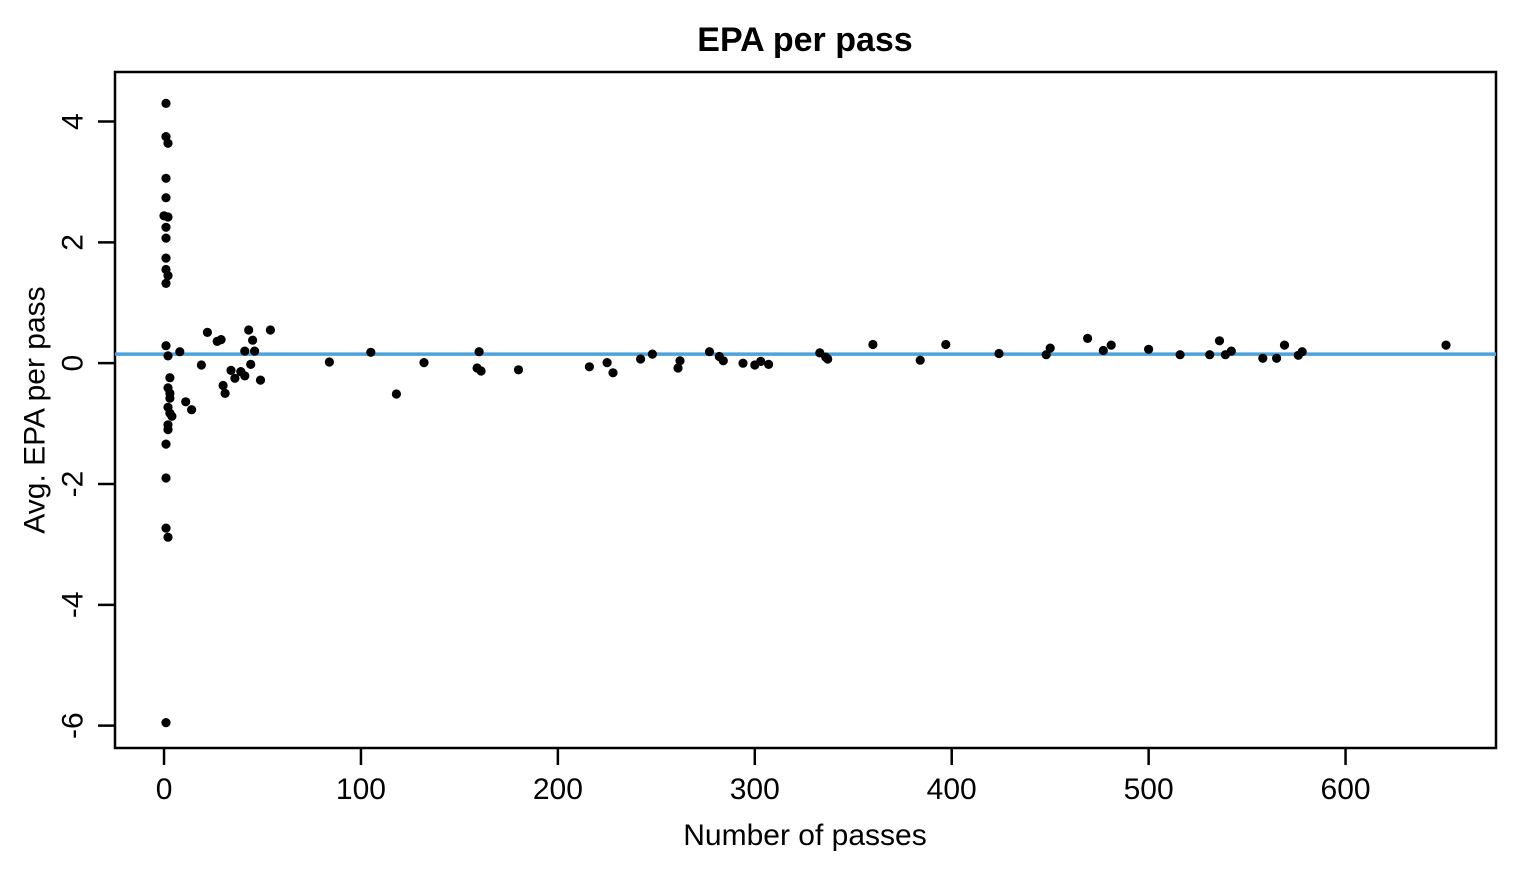 Image resolution: width=1536 pixels, height=869 pixels. I want to click on x-axis: 0 100 200 300 400 500 600, so click(763, 777).